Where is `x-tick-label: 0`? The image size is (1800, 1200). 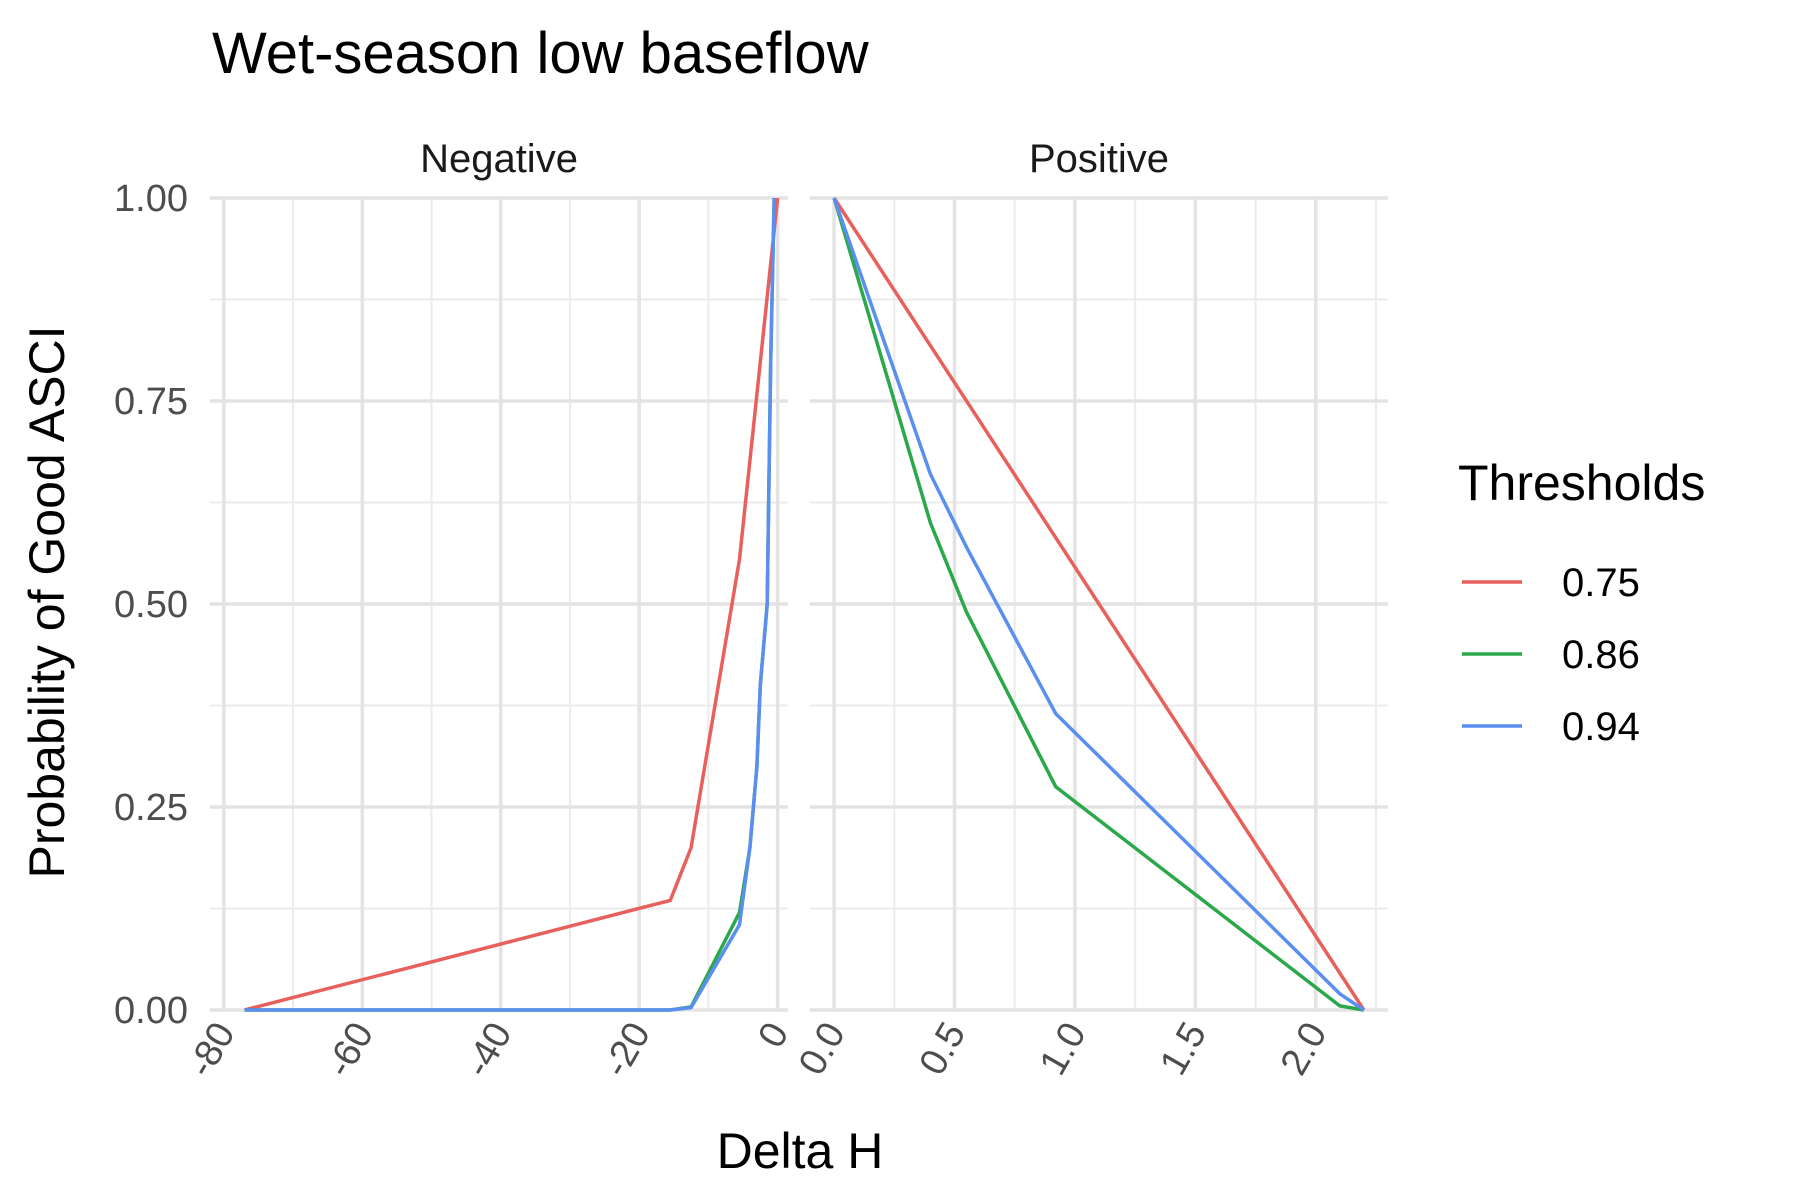 x-tick-label: 0 is located at coordinates (773, 1035).